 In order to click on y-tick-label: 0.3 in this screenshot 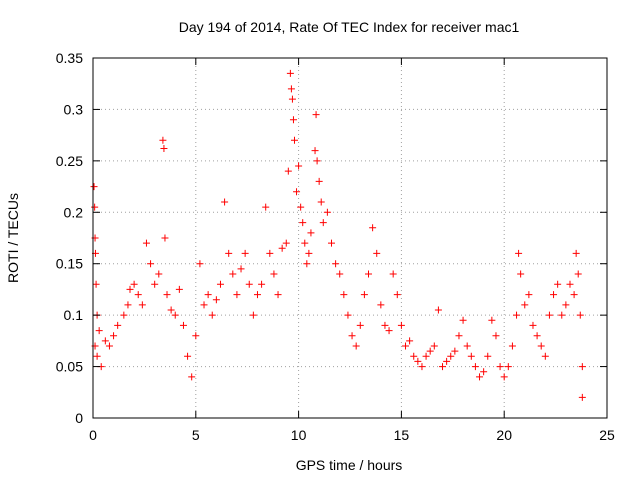, I will do `click(74, 109)`.